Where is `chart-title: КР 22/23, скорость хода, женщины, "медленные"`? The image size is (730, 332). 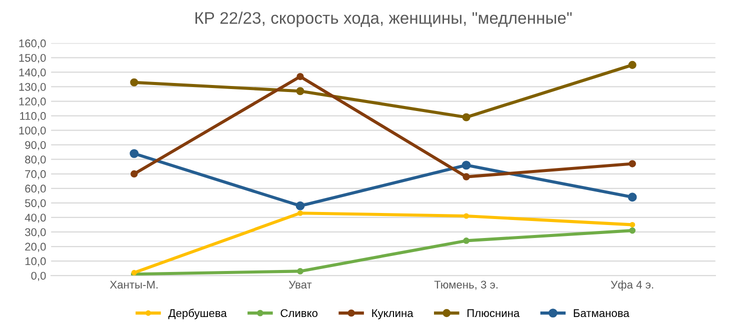
chart-title: КР 22/23, скорость хода, женщины, "медленные" is located at coordinates (383, 20).